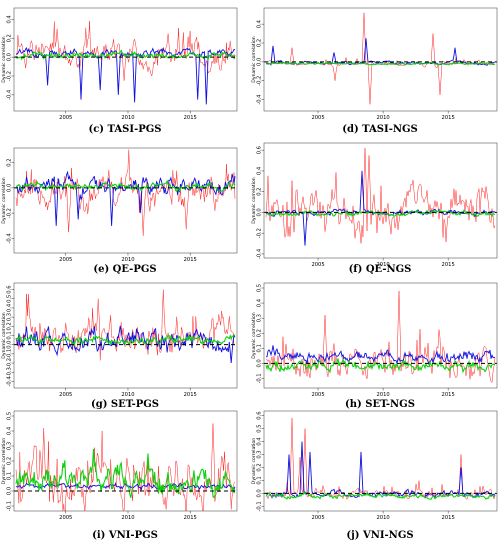  I want to click on y-tick-label: -0.3, so click(10, 372).